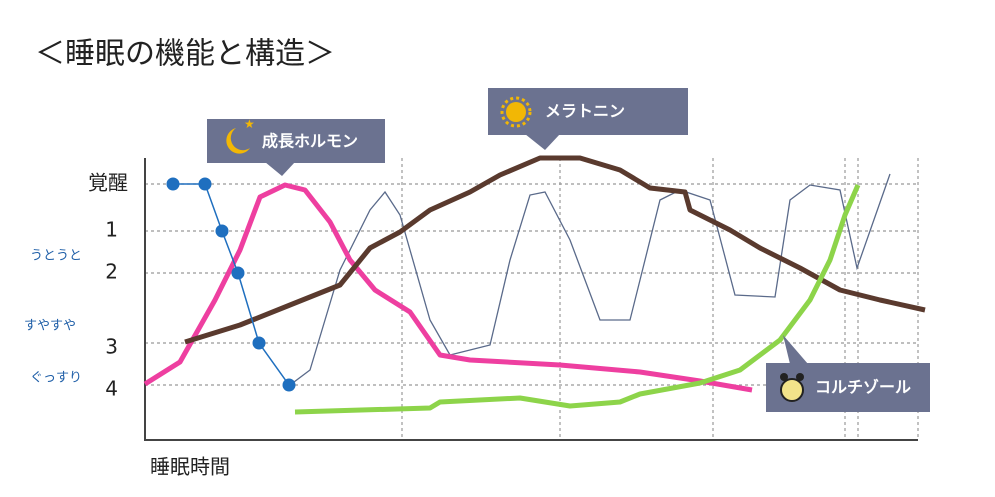 This screenshot has height=497, width=995. Describe the element at coordinates (310, 141) in the screenshot. I see `callout-label: 成長ホルモン` at that location.